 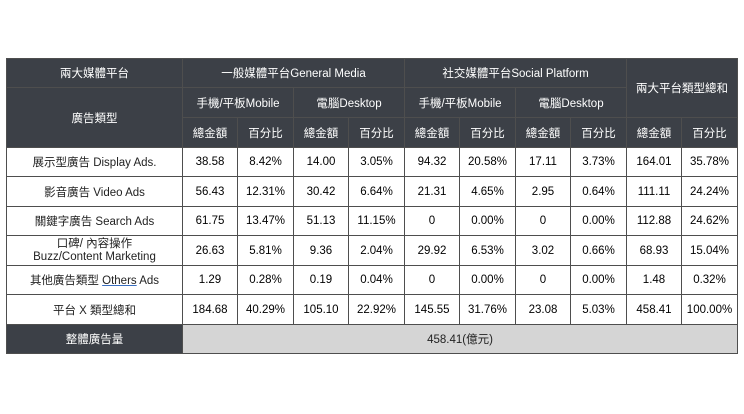 I want to click on table-cell: 1.29, so click(x=210, y=280).